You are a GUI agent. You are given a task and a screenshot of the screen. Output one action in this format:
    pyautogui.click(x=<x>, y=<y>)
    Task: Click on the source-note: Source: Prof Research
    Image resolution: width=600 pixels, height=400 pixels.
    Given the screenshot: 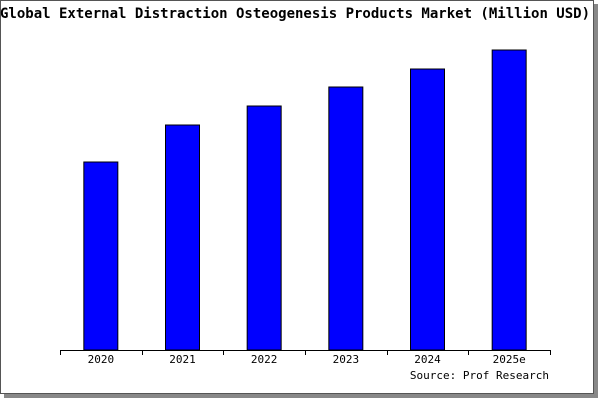 What is the action you would take?
    pyautogui.click(x=479, y=375)
    